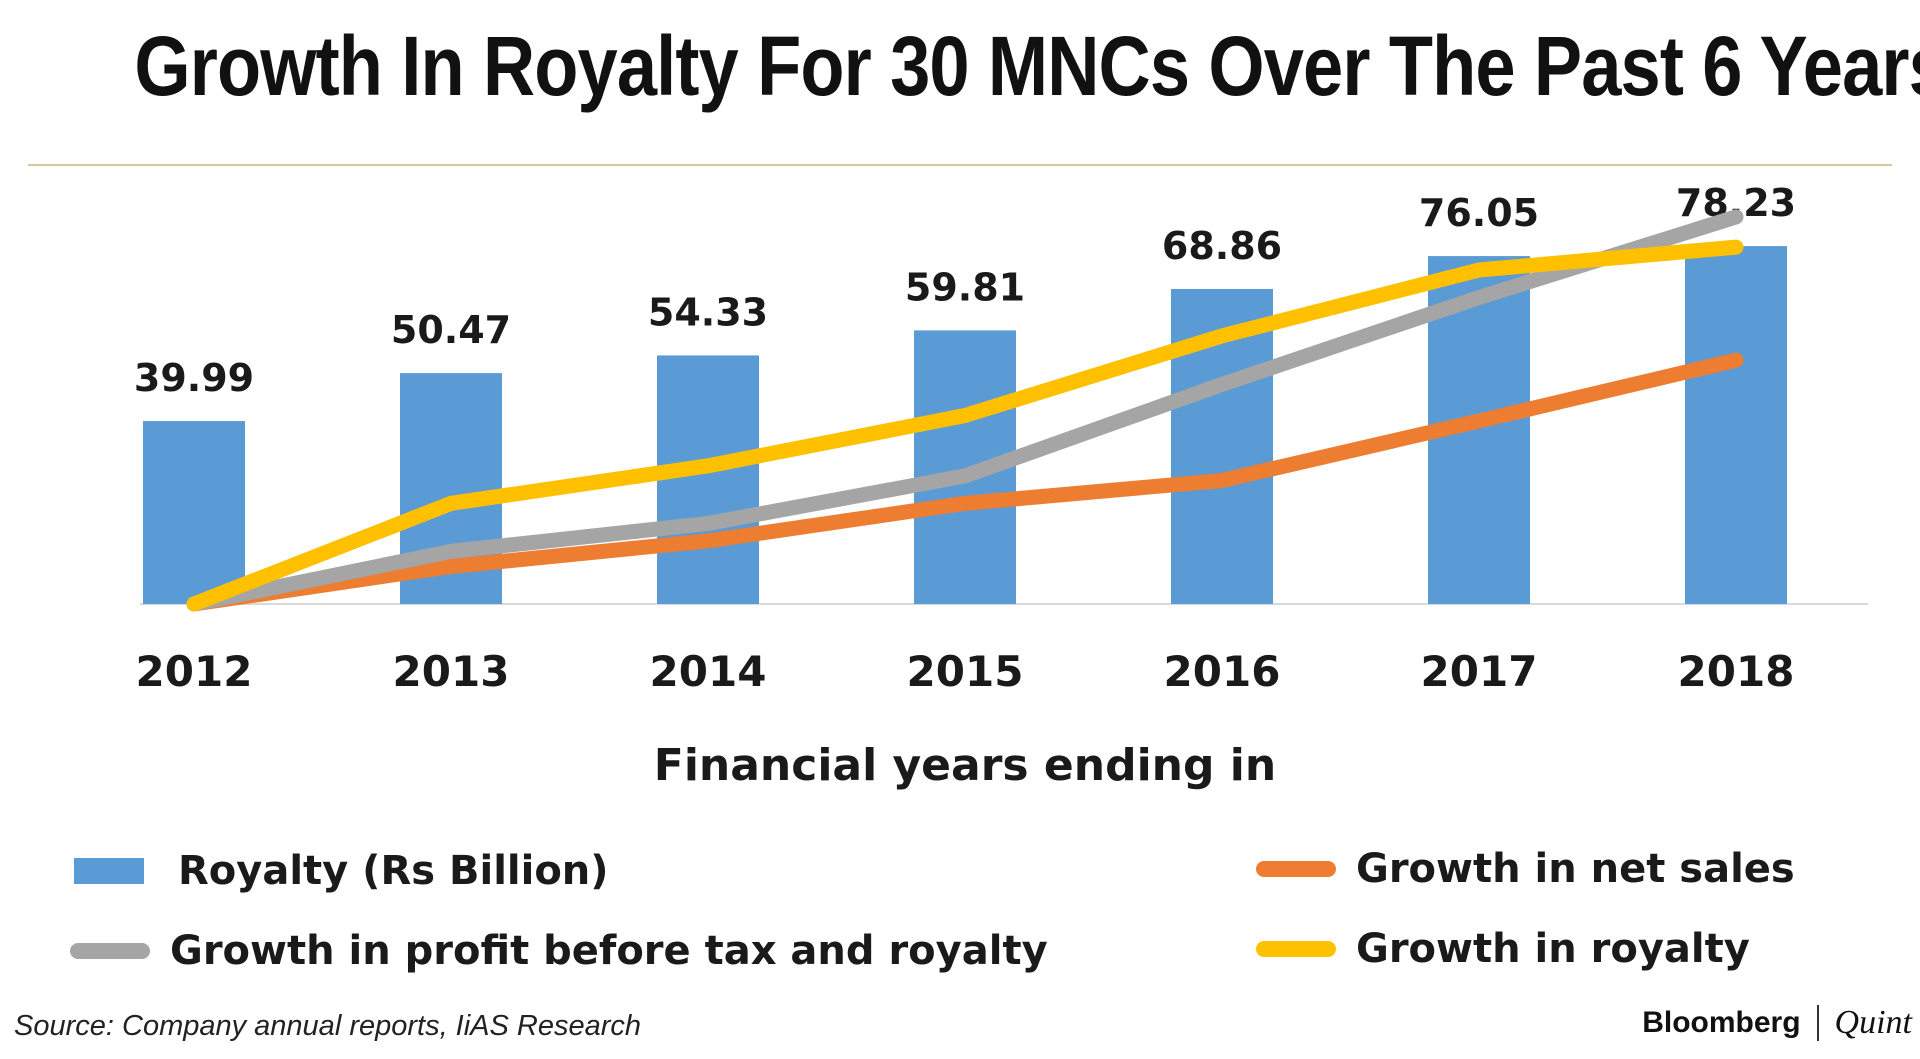 Image resolution: width=1920 pixels, height=1059 pixels. Describe the element at coordinates (1222, 246) in the screenshot. I see `data-label-2016: 68.86` at that location.